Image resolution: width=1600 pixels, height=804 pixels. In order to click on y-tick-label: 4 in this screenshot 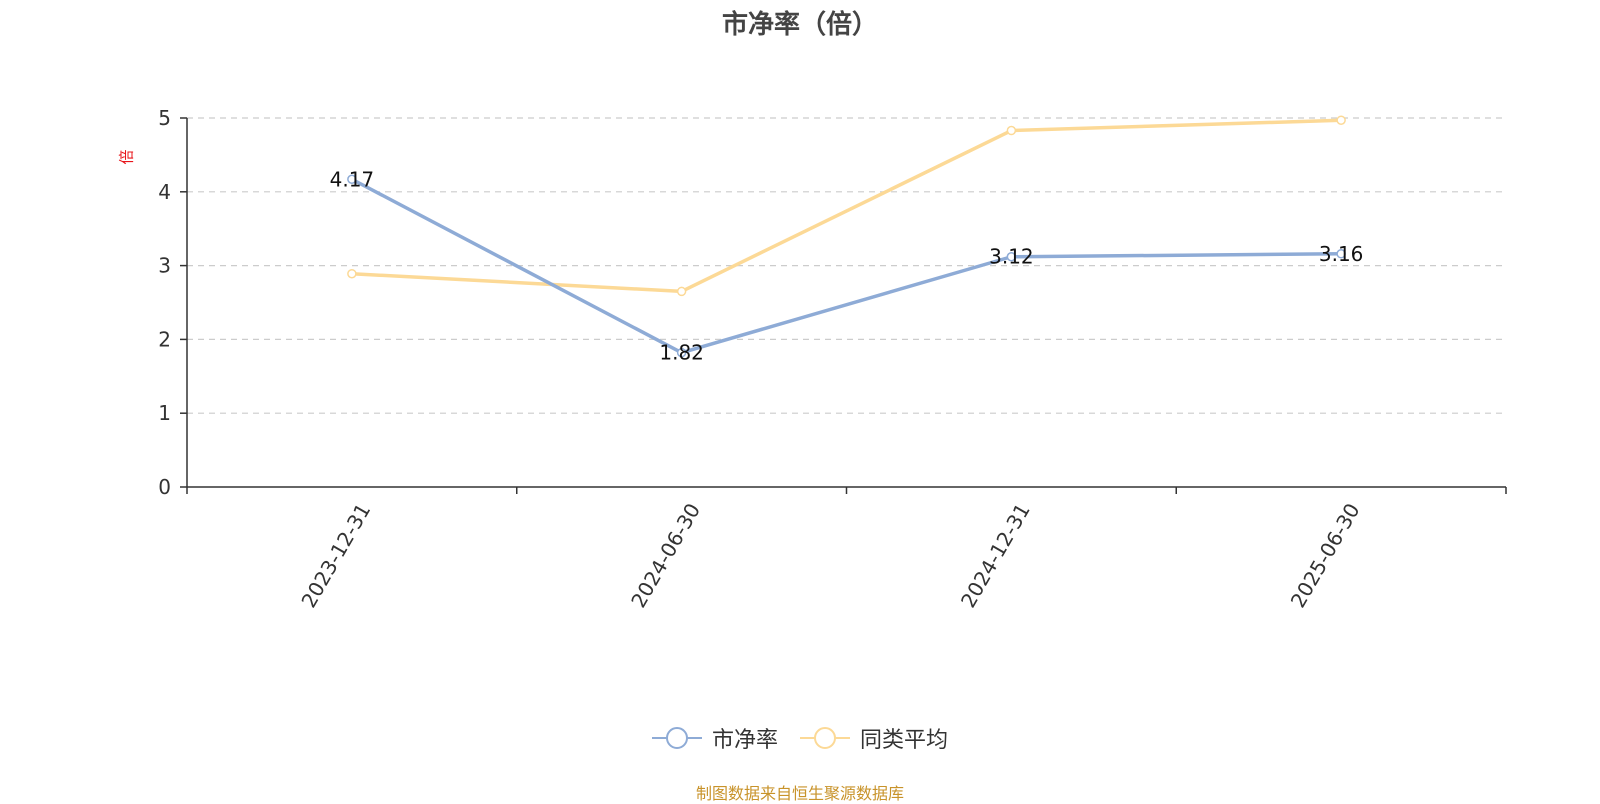, I will do `click(164, 192)`.